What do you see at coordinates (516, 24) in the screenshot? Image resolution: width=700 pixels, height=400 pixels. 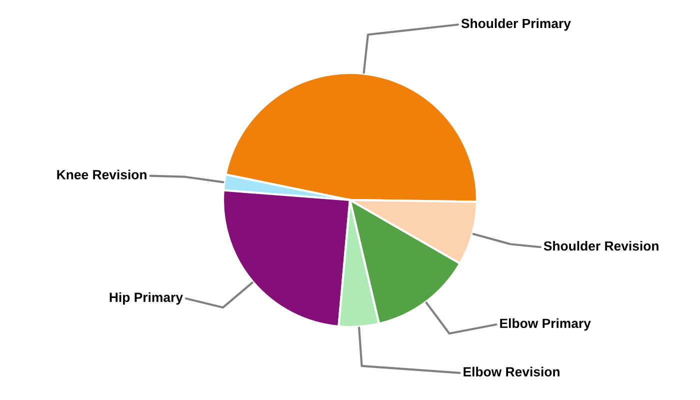 I see `slice-label: Shoulder Primary` at bounding box center [516, 24].